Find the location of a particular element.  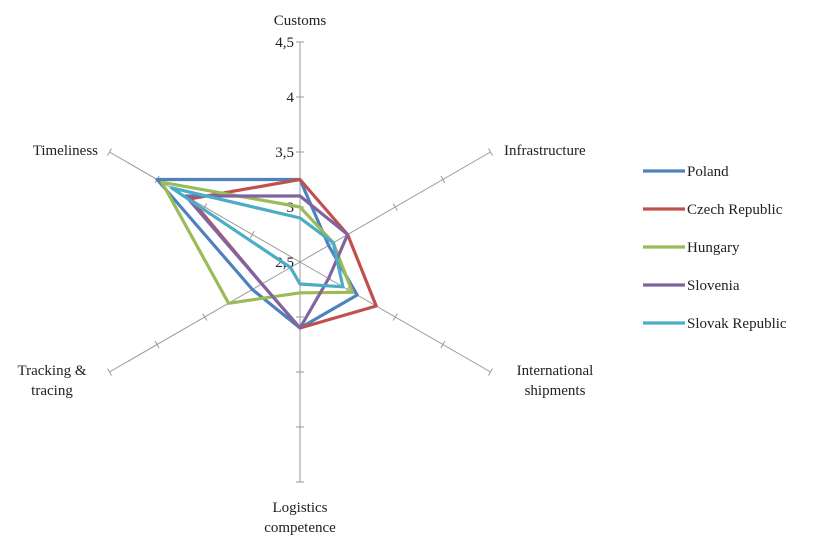

axis-label-logistics-competence: Logistics competence is located at coordinates (300, 518).